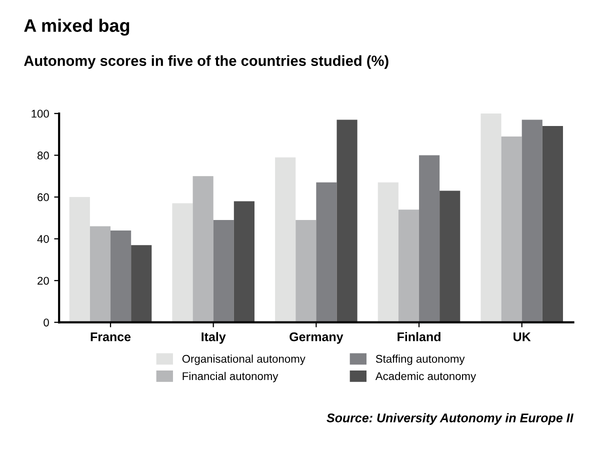 This screenshot has height=454, width=591. What do you see at coordinates (317, 338) in the screenshot?
I see `x-tick-label: Germany` at bounding box center [317, 338].